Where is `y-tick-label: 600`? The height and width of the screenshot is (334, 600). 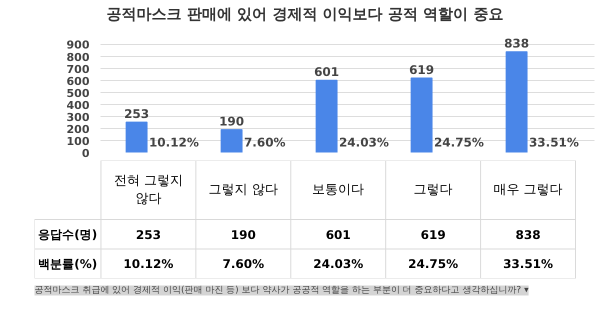
y-tick-label: 600 is located at coordinates (78, 81).